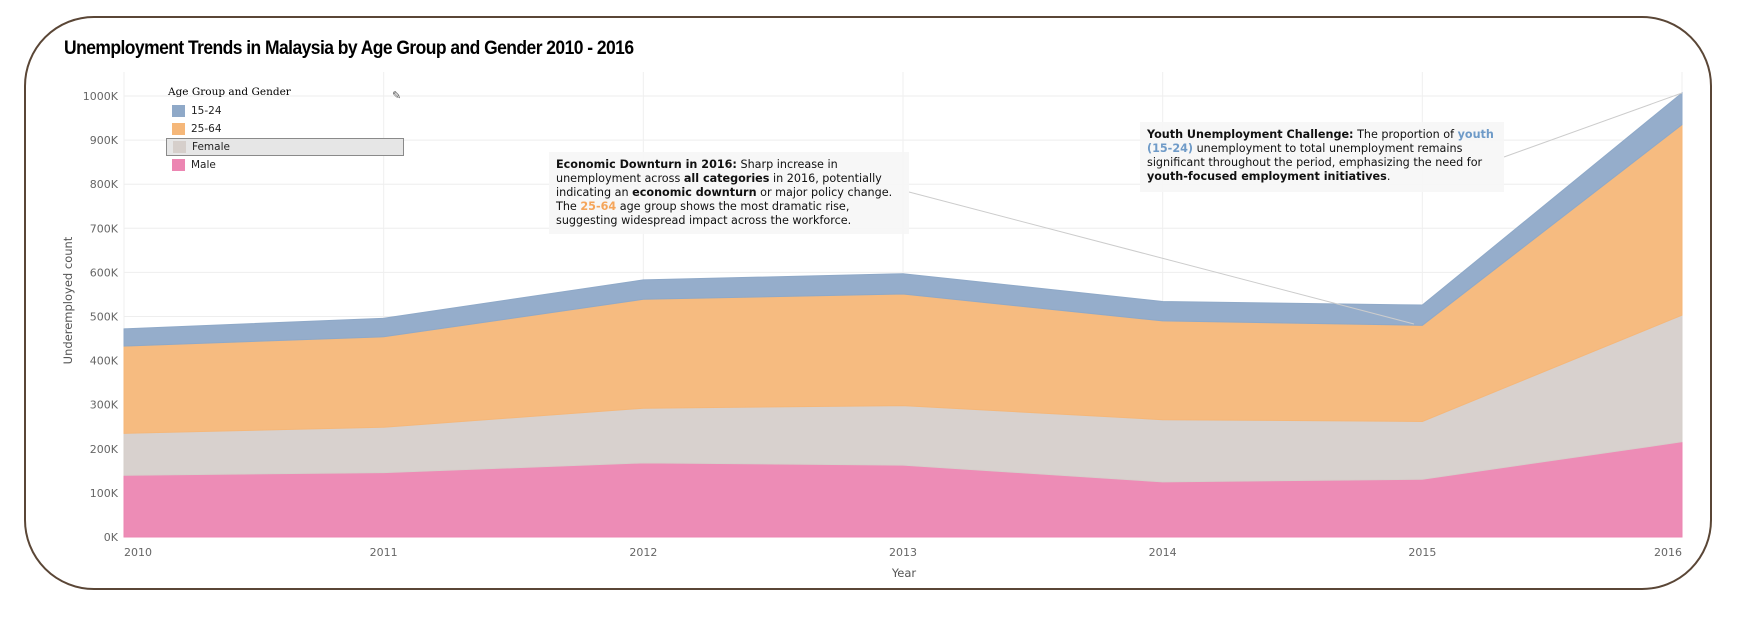  Describe the element at coordinates (104, 493) in the screenshot. I see `y-tick-label: 100K` at that location.